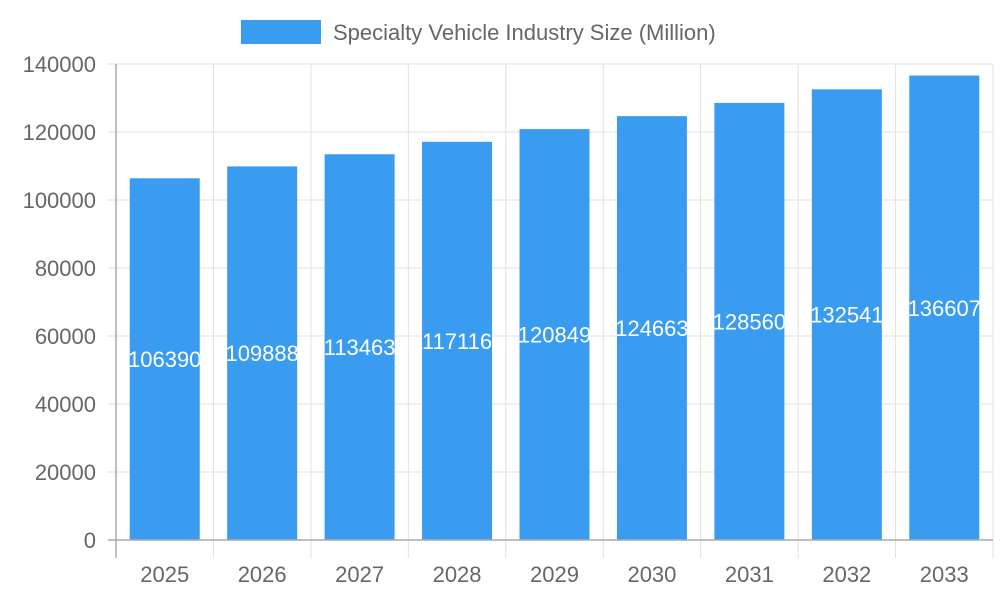  What do you see at coordinates (65, 336) in the screenshot?
I see `y-tick-label: 60000` at bounding box center [65, 336].